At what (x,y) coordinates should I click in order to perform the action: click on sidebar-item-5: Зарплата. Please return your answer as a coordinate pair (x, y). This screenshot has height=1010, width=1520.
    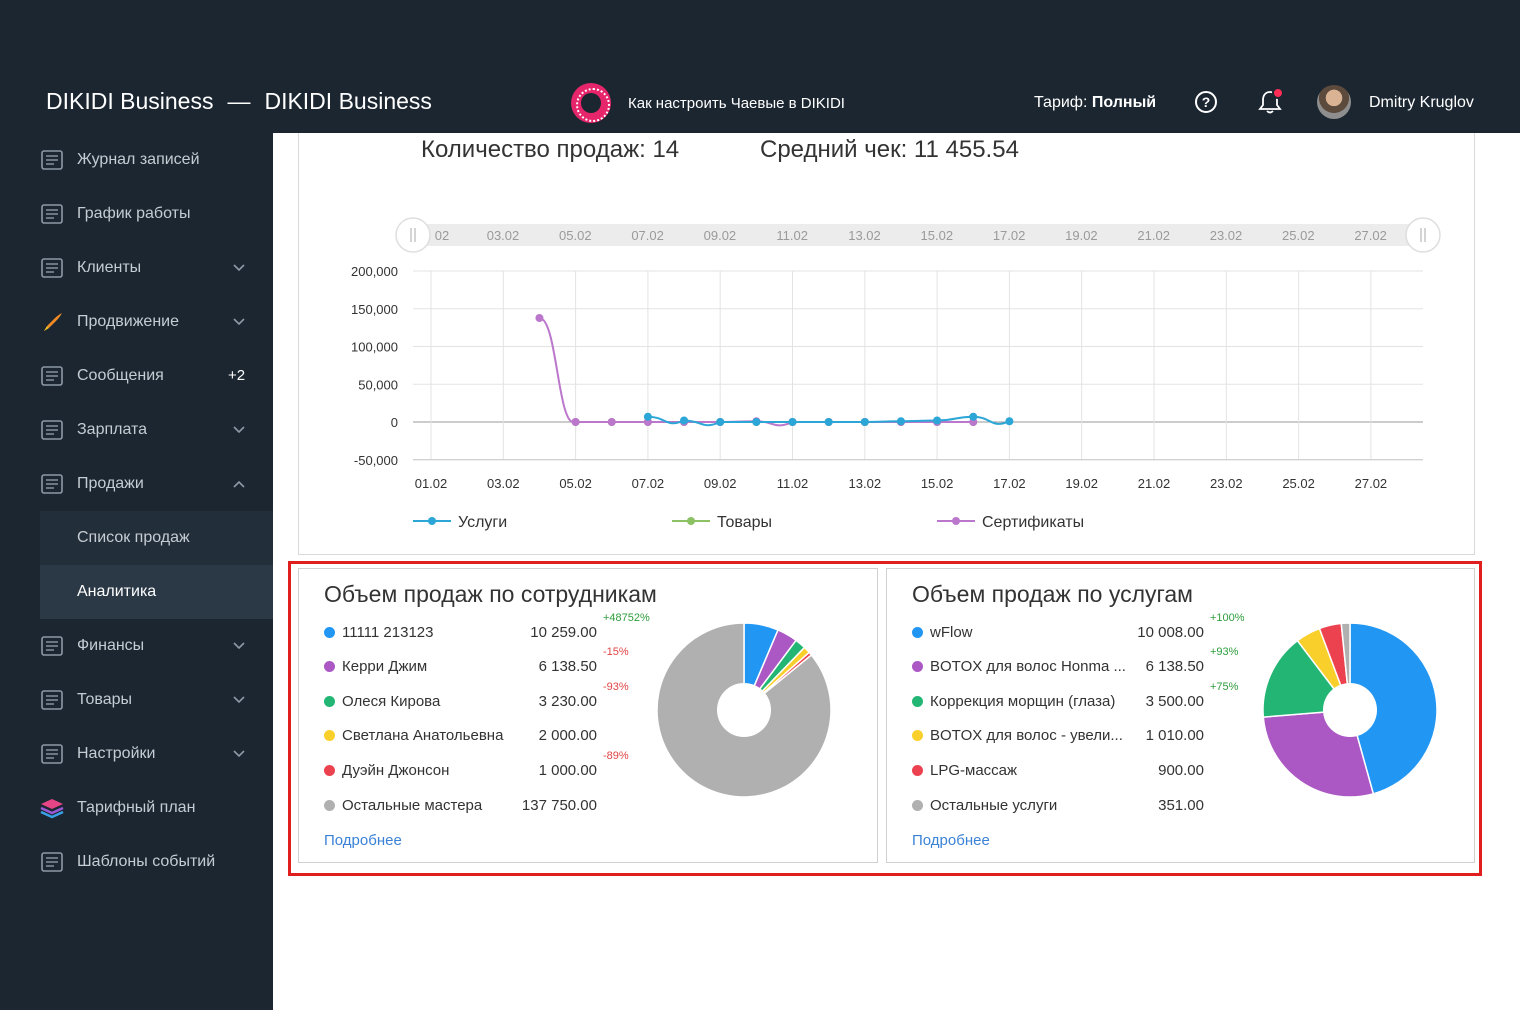
    Looking at the image, I should click on (136, 430).